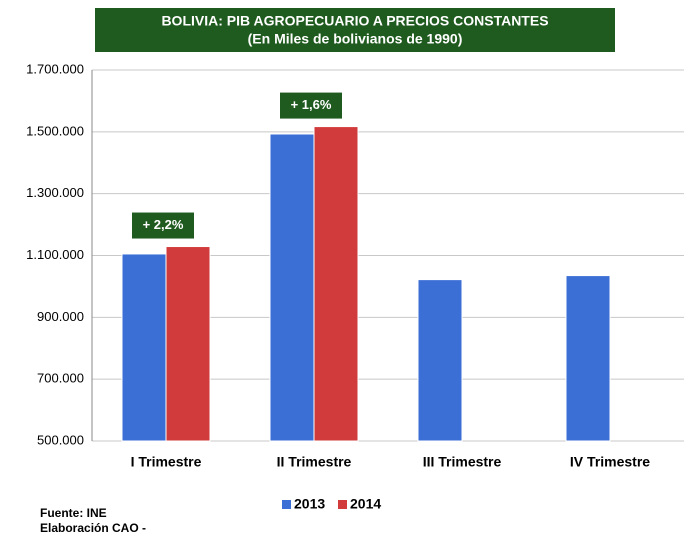 The height and width of the screenshot is (541, 686). I want to click on y-tick-label: 700.000, so click(60, 378).